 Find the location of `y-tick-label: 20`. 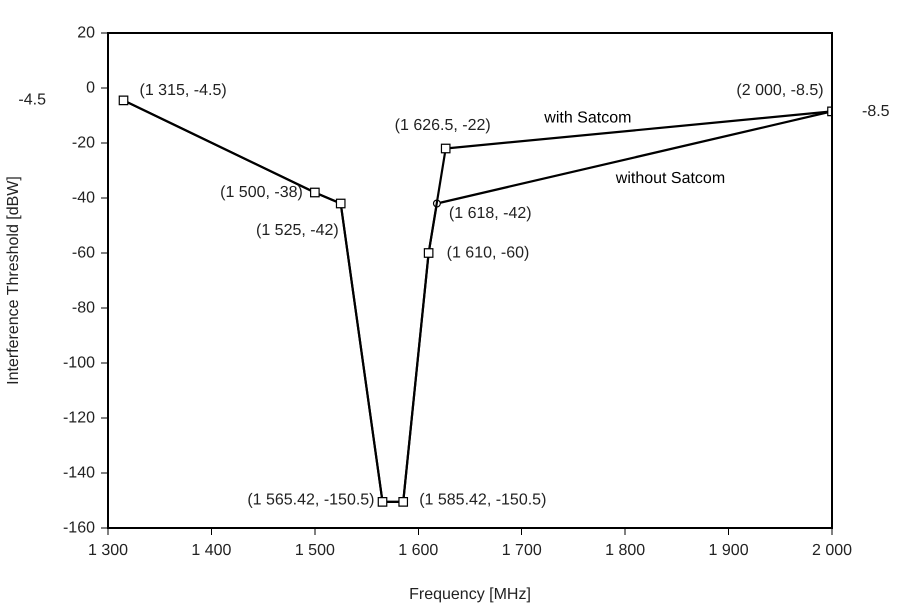

y-tick-label: 20 is located at coordinates (86, 33).